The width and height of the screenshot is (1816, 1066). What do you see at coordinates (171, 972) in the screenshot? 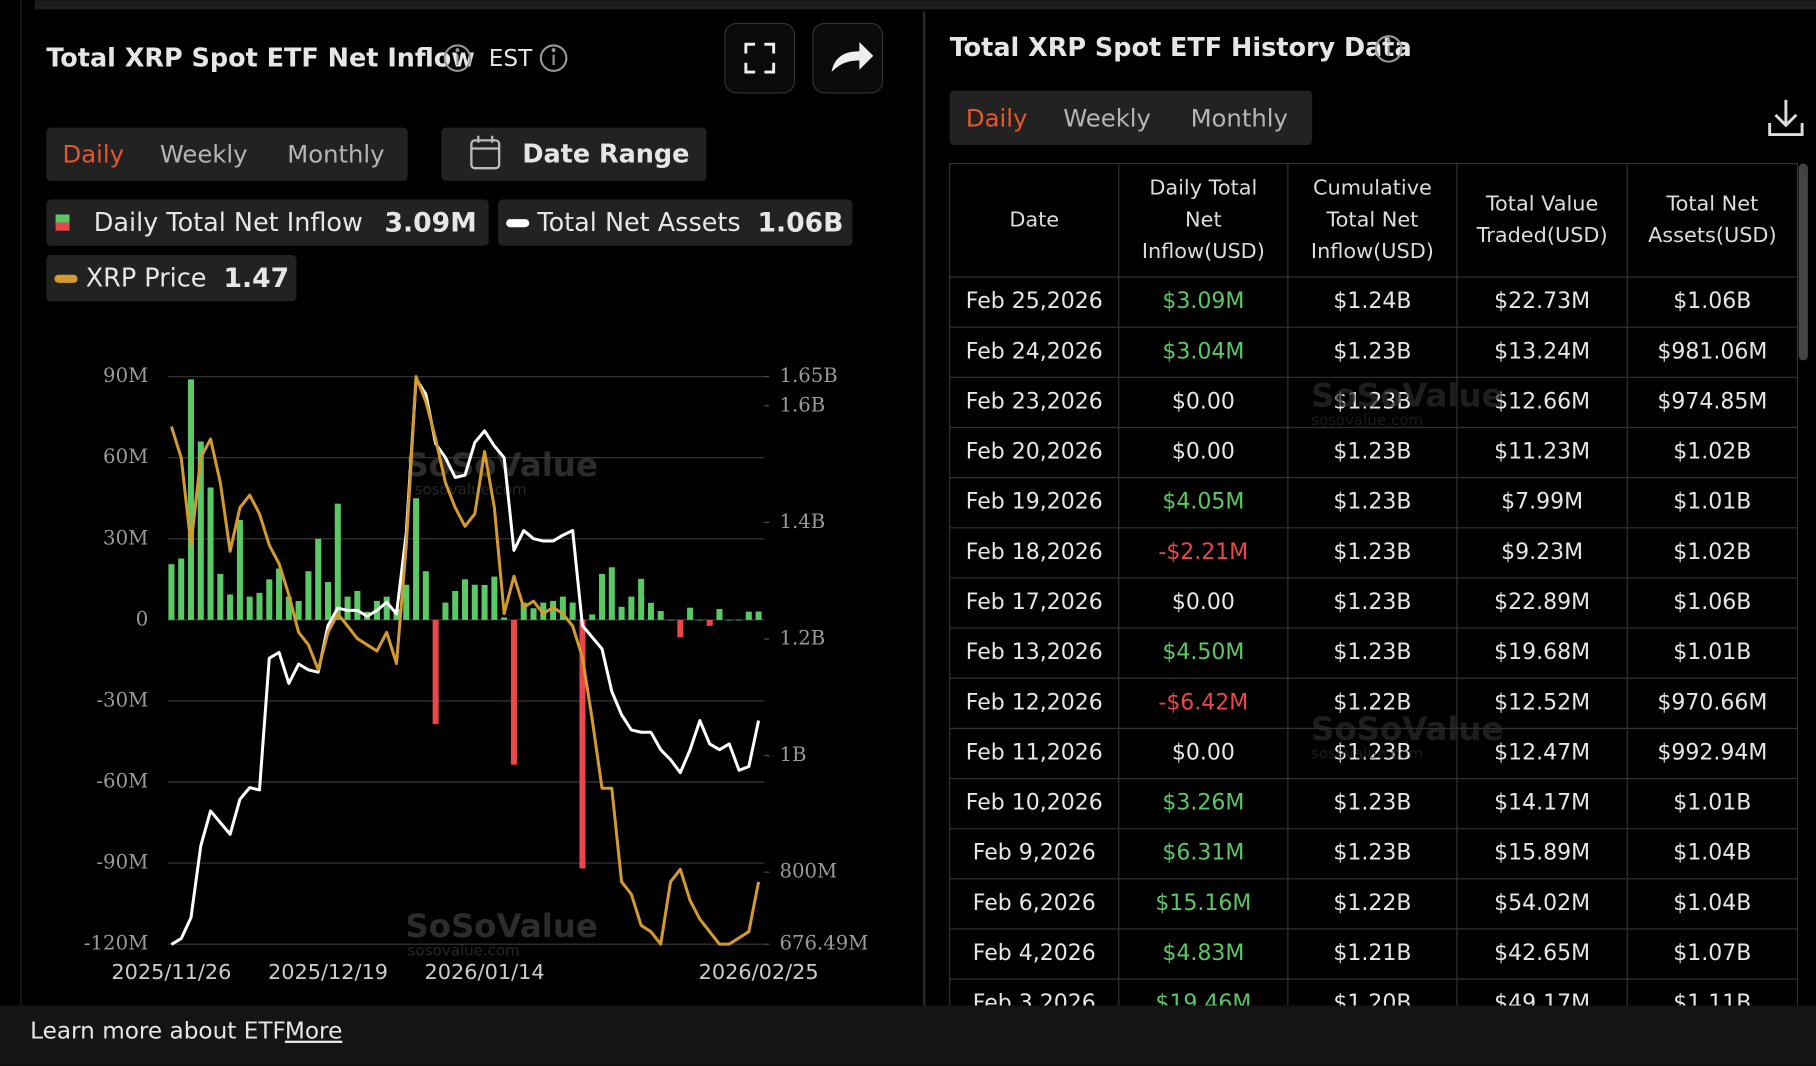
I see `x-tick-label: 2025/11/26` at bounding box center [171, 972].